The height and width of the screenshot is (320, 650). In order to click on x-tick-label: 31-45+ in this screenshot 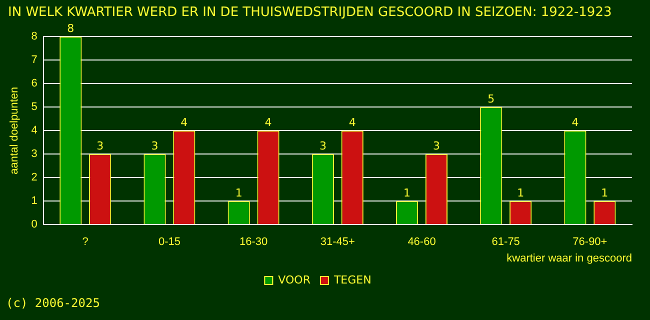, I will do `click(337, 242)`.